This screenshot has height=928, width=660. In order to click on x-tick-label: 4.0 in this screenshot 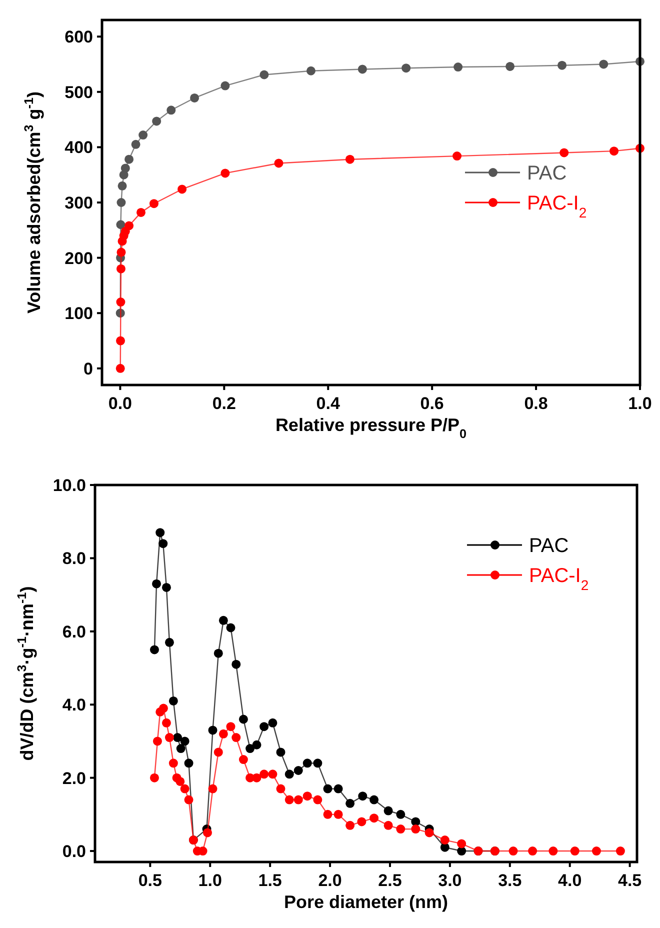, I will do `click(570, 880)`.